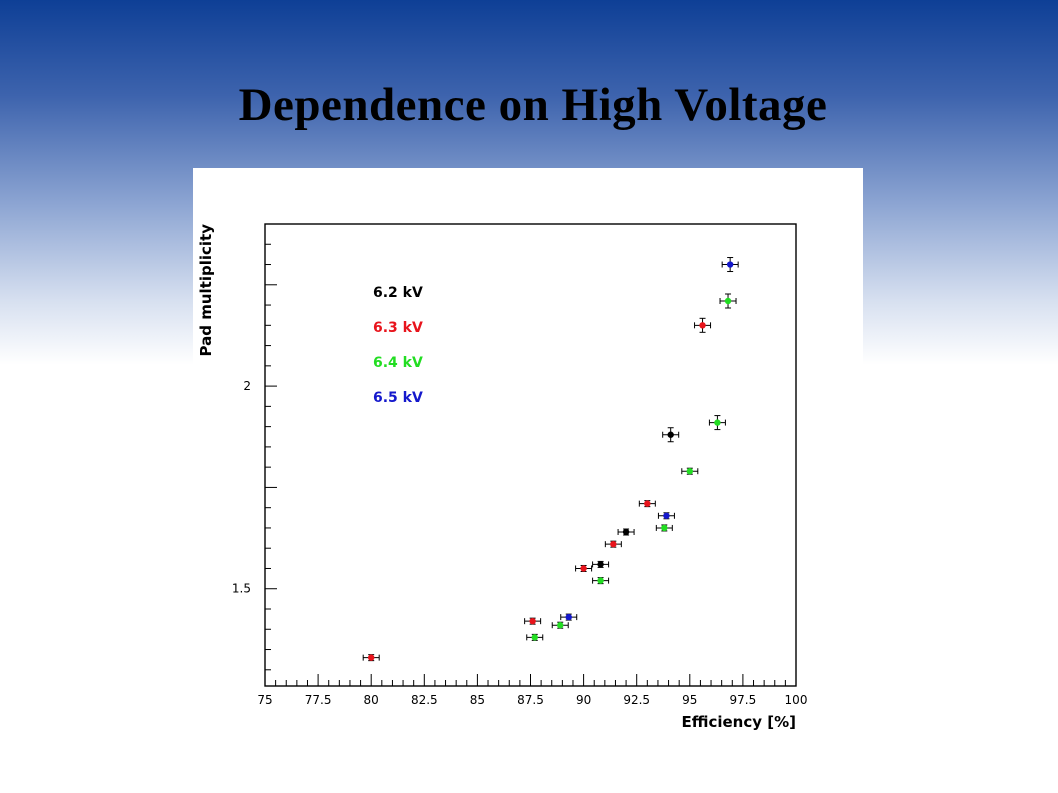 The image size is (1058, 793). I want to click on x-tick-label: 92.5, so click(636, 700).